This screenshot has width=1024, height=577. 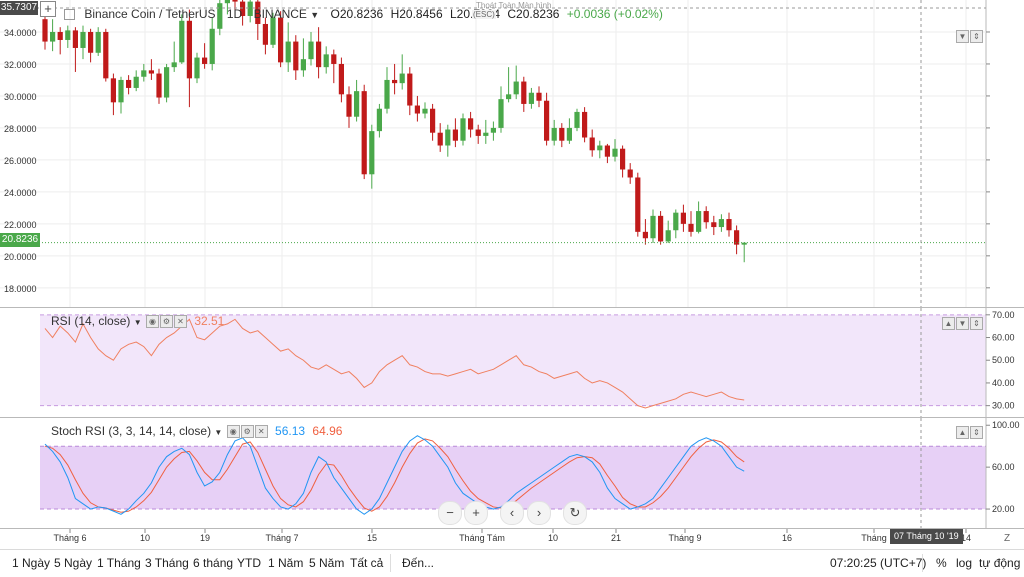 What do you see at coordinates (213, 563) in the screenshot?
I see `range-6m: 6 tháng` at bounding box center [213, 563].